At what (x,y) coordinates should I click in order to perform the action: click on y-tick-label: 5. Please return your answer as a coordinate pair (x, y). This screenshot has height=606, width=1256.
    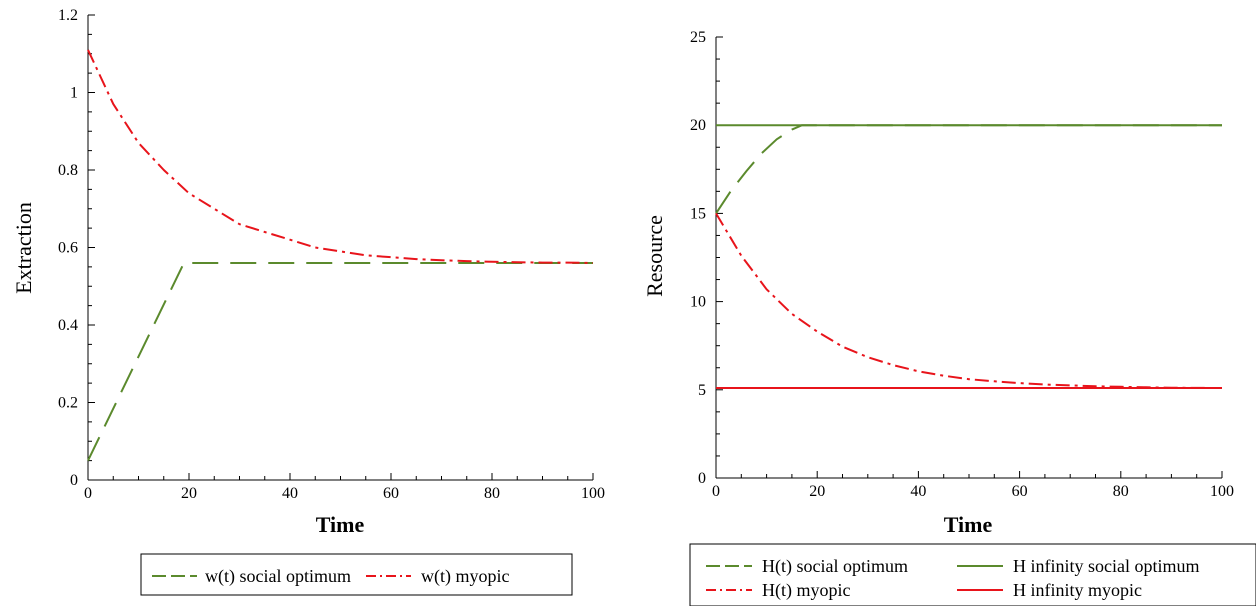
    Looking at the image, I should click on (702, 390).